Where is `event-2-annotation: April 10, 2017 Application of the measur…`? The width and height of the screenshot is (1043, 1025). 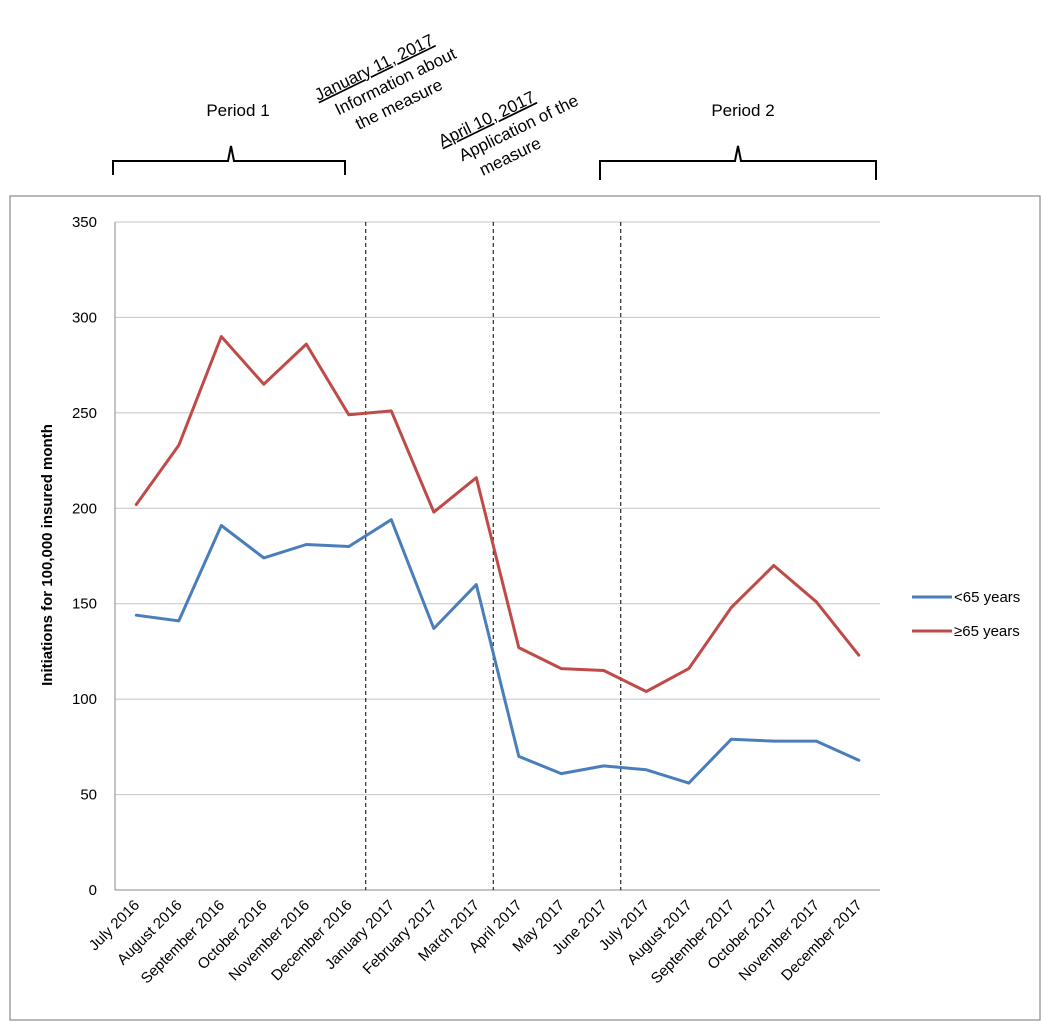
event-2-annotation: April 10, 2017 Application of the measur… is located at coordinates (508, 134).